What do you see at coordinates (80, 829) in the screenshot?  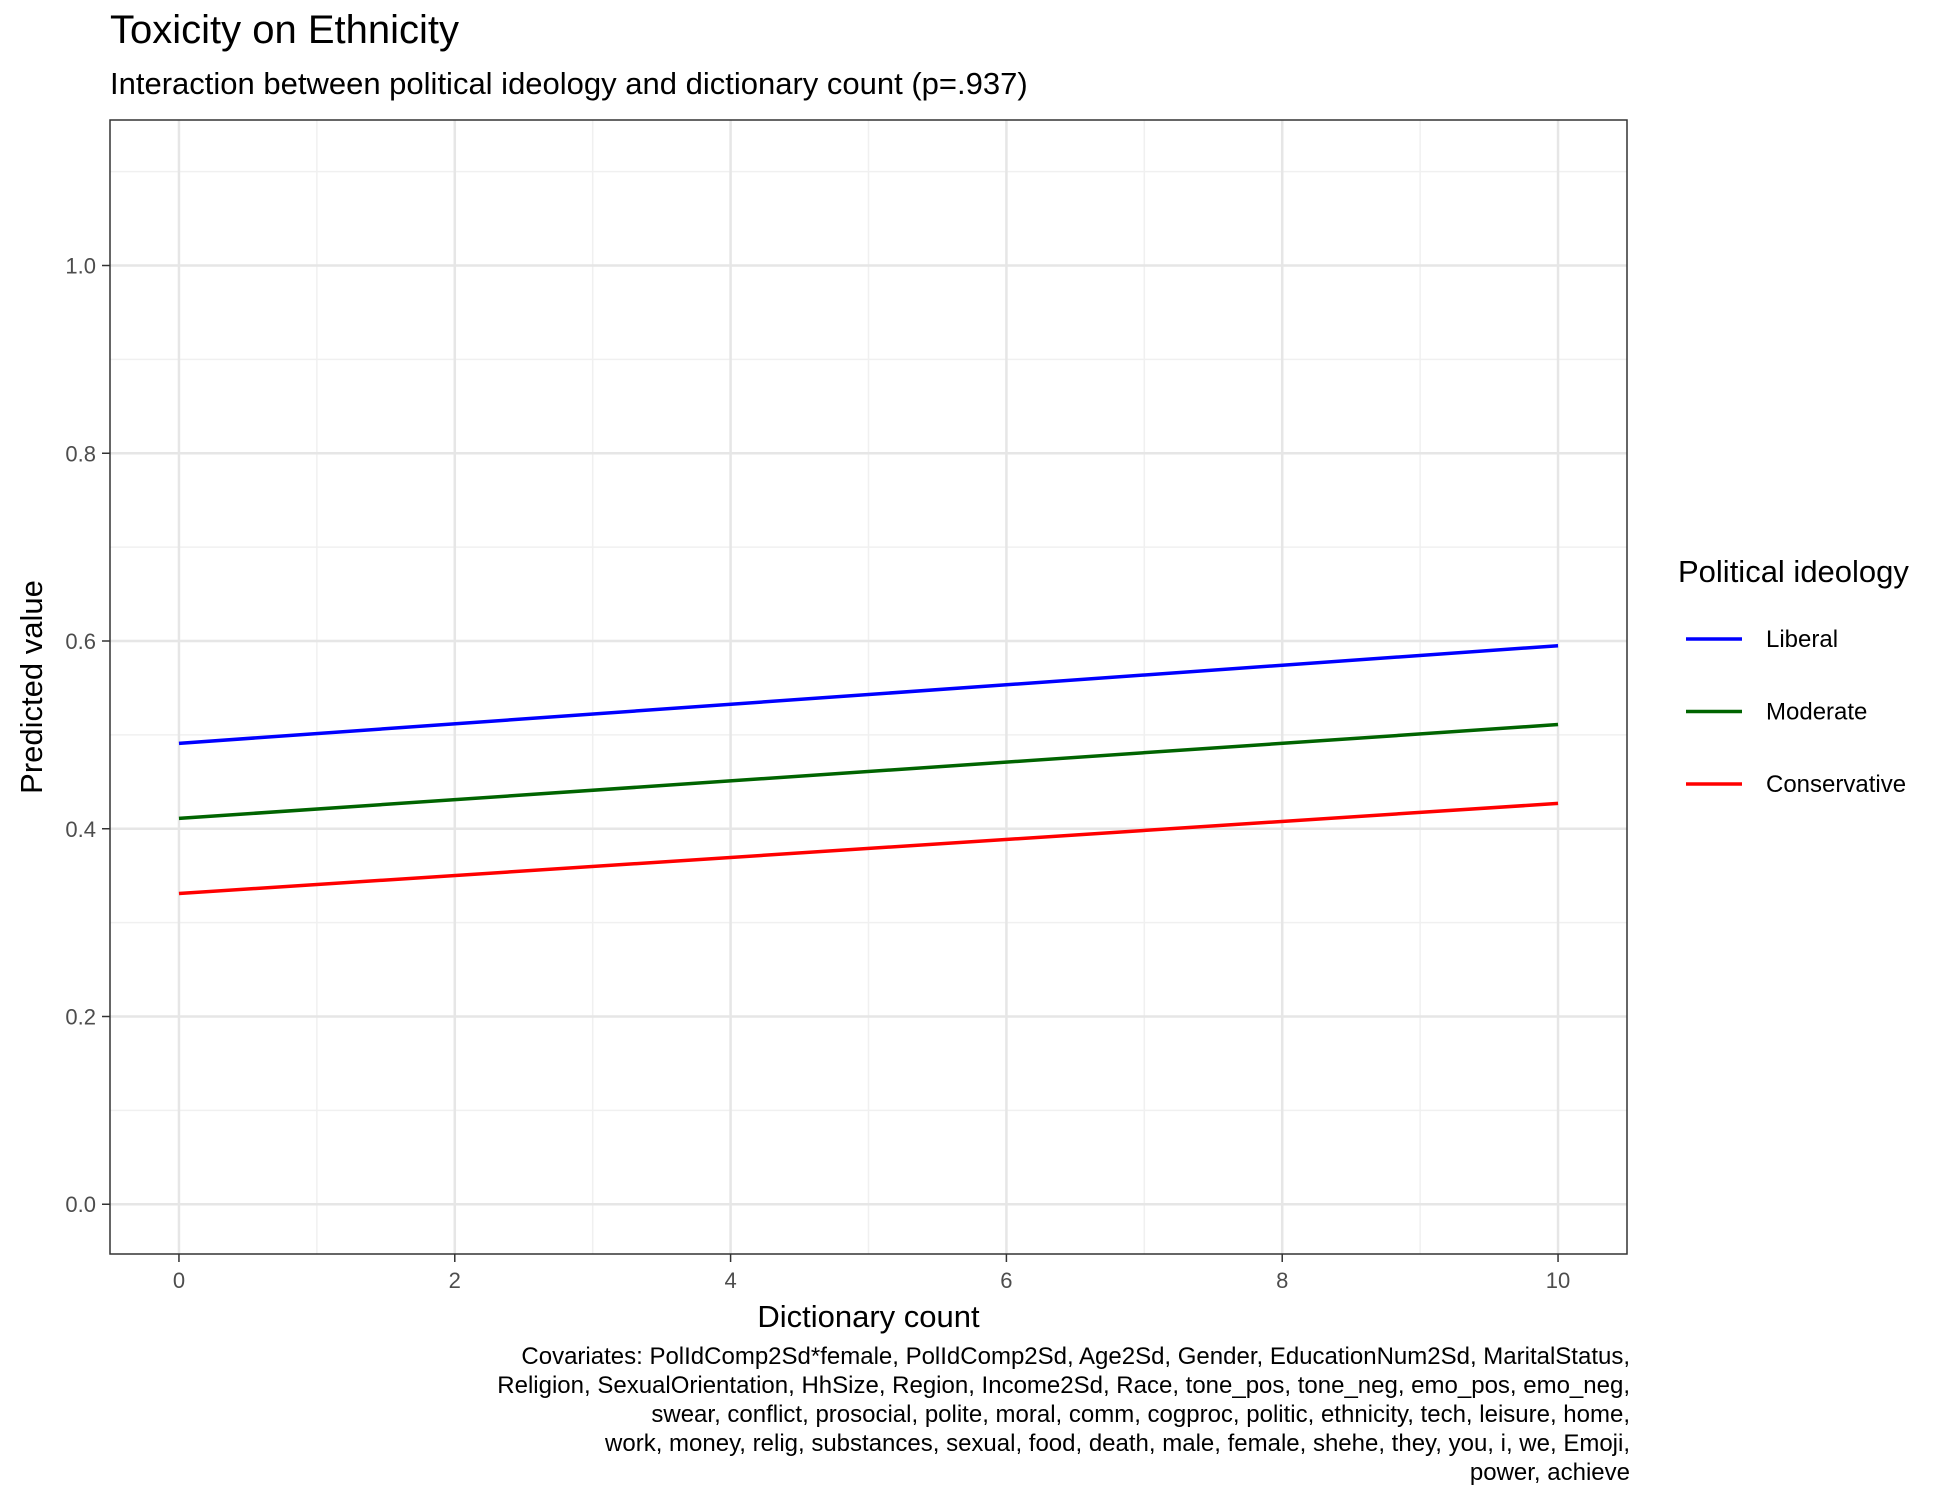 I see `y-tick-label: 0.4` at bounding box center [80, 829].